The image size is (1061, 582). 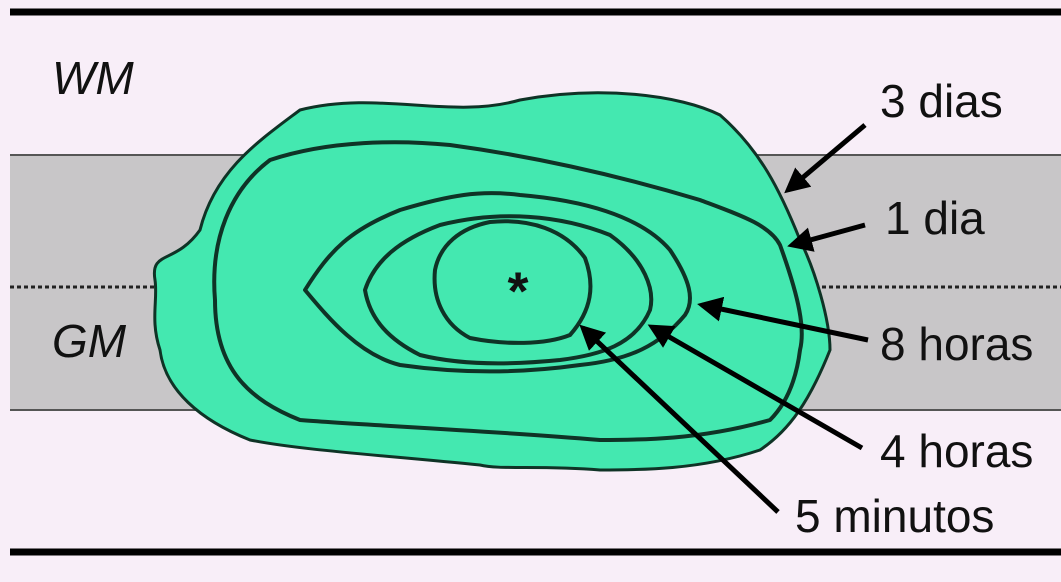 What do you see at coordinates (894, 516) in the screenshot?
I see `time-label: 5 minutos` at bounding box center [894, 516].